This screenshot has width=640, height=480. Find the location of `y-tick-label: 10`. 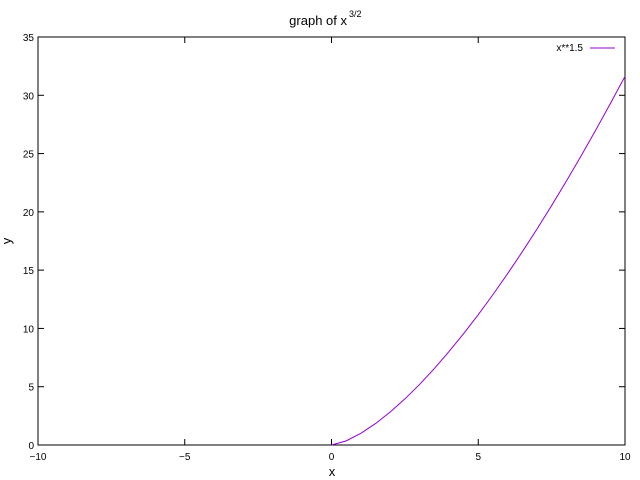

y-tick-label: 10 is located at coordinates (29, 329).